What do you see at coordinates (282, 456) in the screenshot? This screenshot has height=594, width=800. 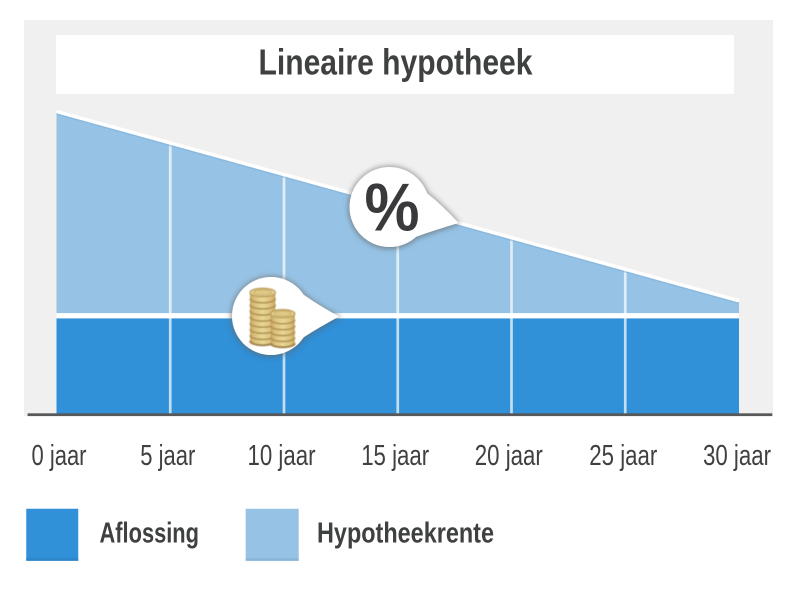 I see `svg-text: 10 jaar` at bounding box center [282, 456].